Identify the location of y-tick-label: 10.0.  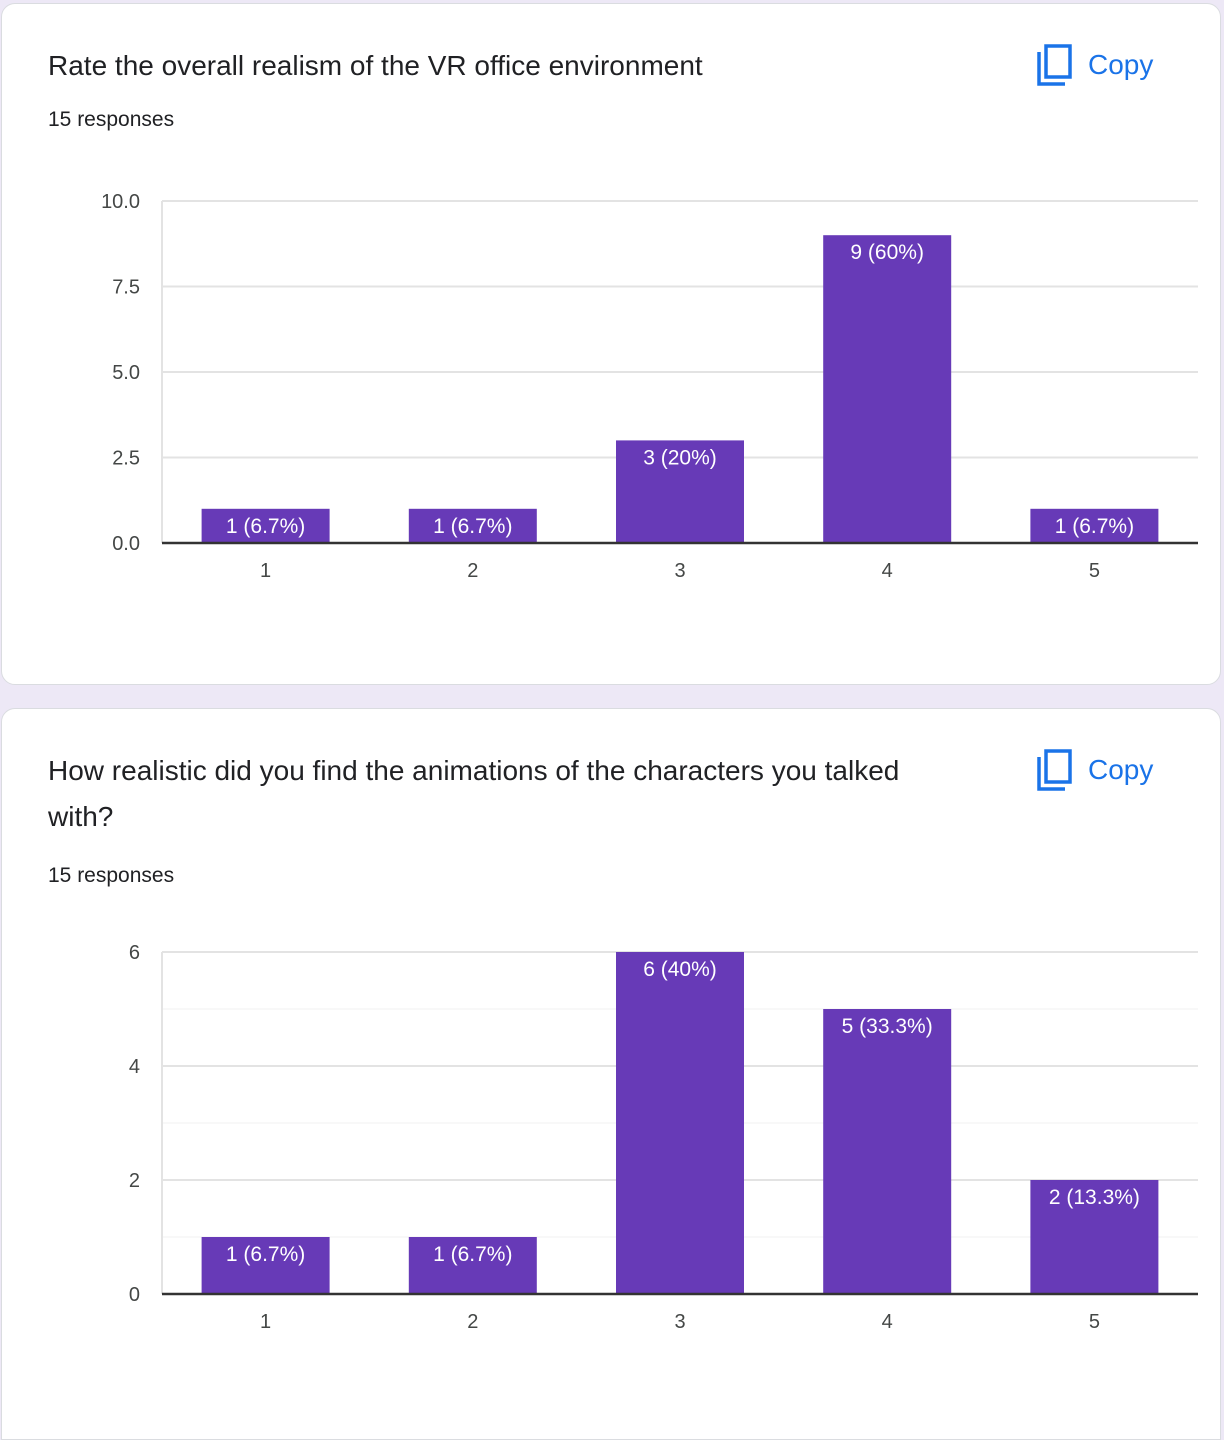
(120, 202).